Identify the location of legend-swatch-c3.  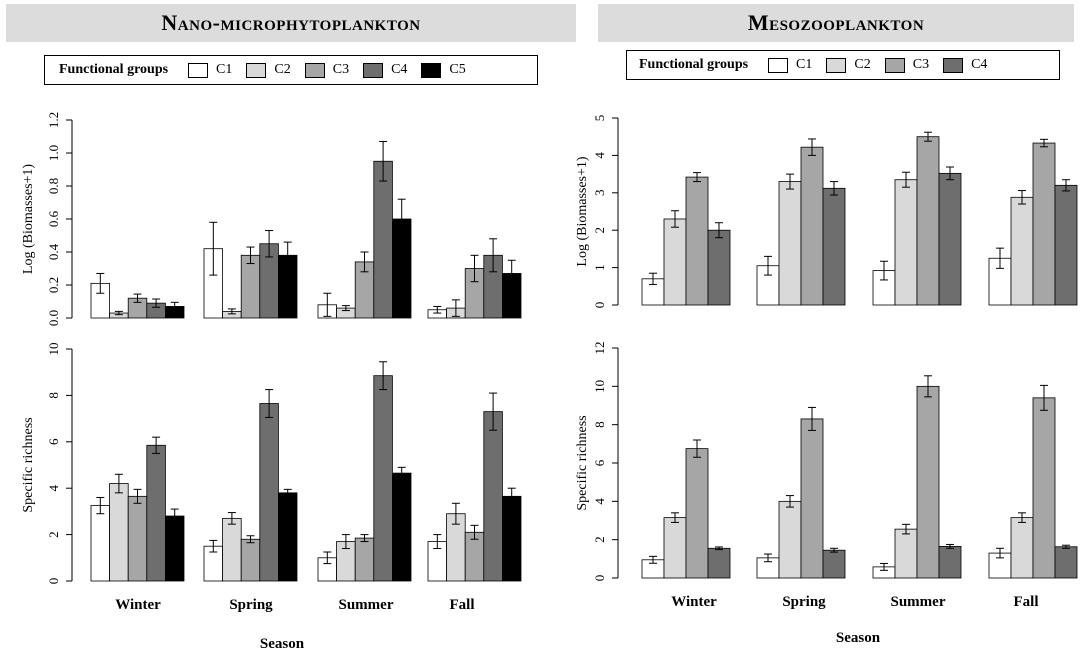
(894, 65).